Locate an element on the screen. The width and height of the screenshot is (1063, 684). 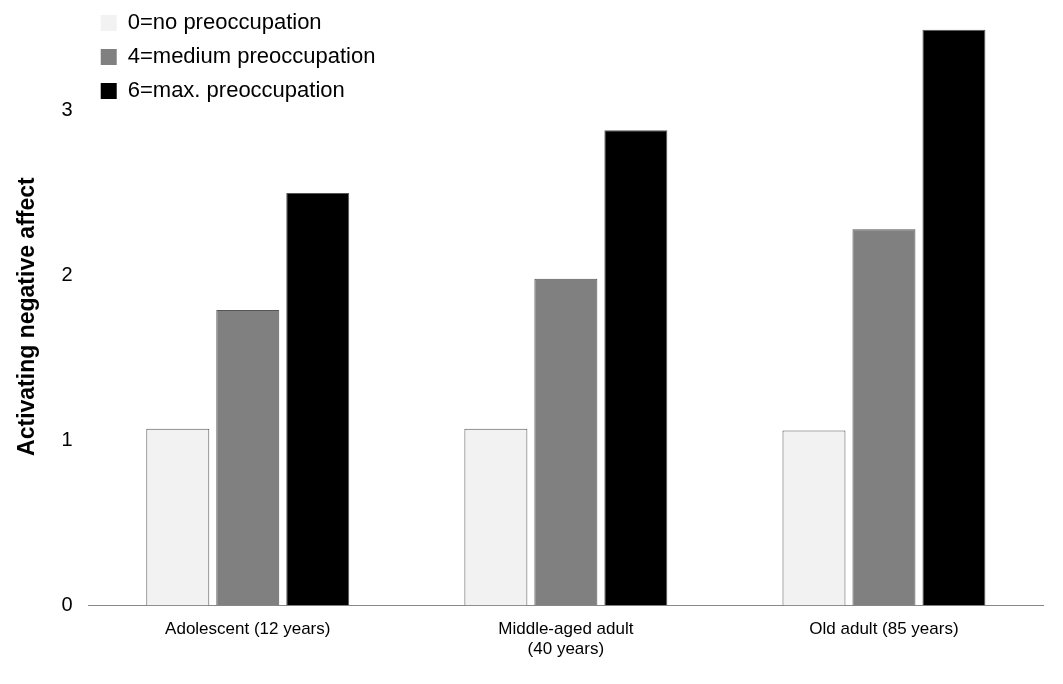
y-tick-label: 1 is located at coordinates (67, 438).